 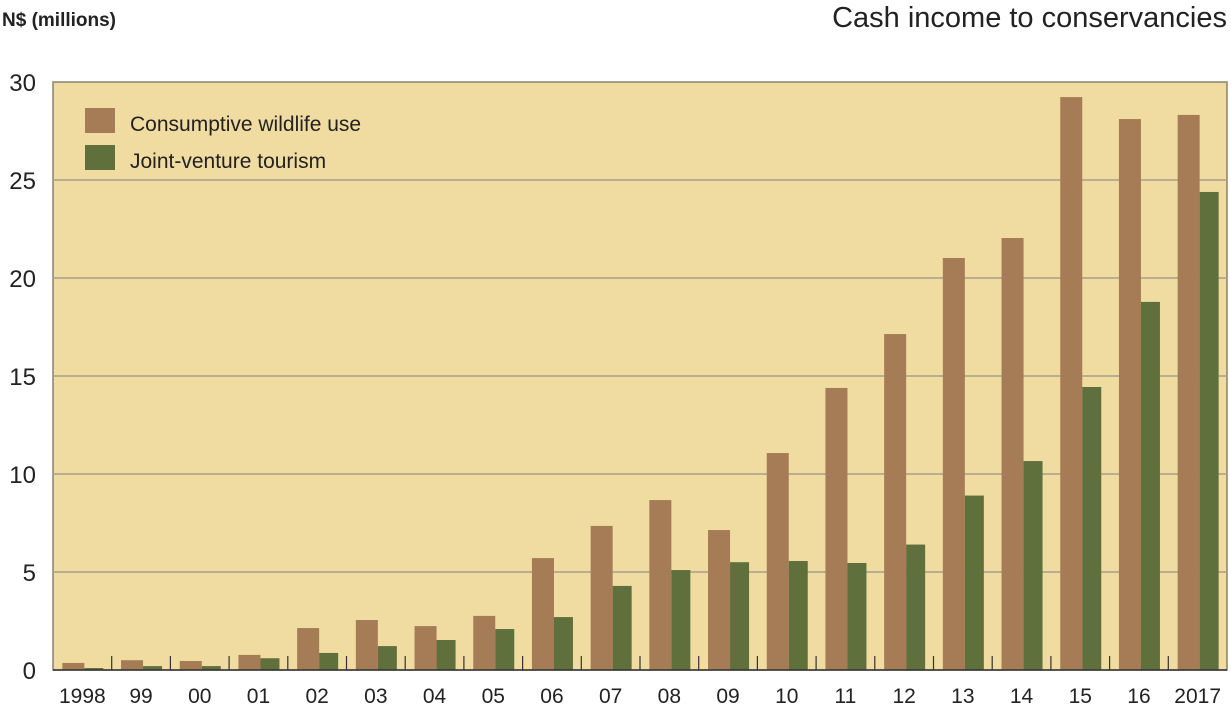 I want to click on x-tick-label: 10, so click(x=786, y=696).